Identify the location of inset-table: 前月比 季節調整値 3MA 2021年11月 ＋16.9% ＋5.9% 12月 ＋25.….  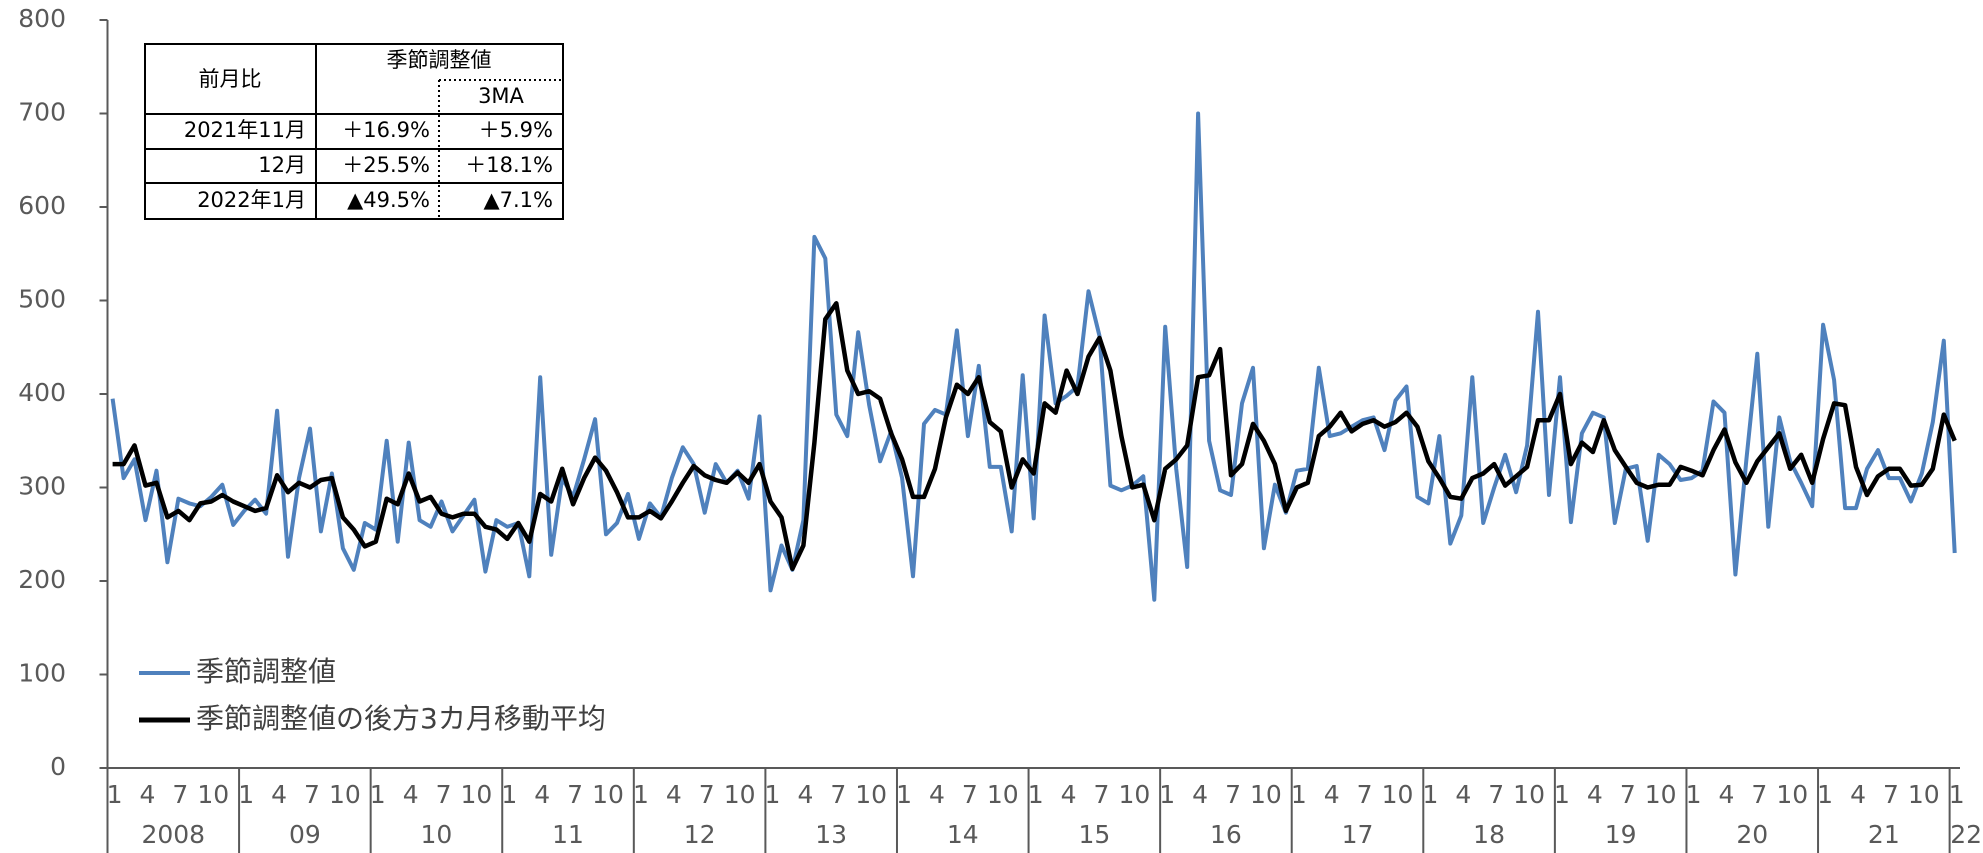
(354, 131).